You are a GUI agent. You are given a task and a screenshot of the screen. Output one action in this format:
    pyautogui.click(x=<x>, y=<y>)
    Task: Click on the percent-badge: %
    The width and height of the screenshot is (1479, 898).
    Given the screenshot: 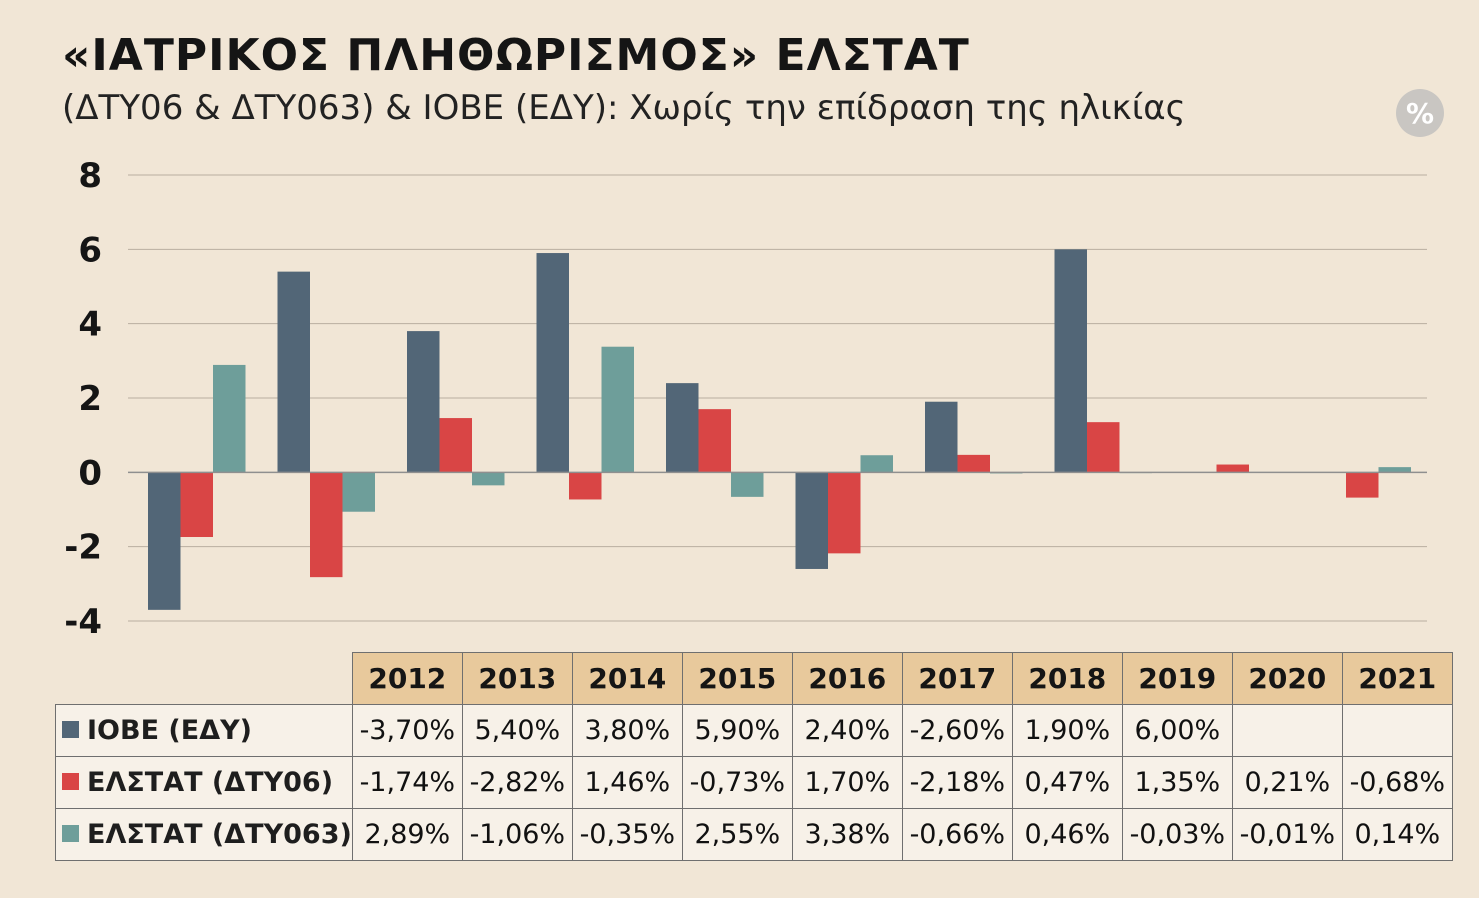 What is the action you would take?
    pyautogui.click(x=1420, y=113)
    